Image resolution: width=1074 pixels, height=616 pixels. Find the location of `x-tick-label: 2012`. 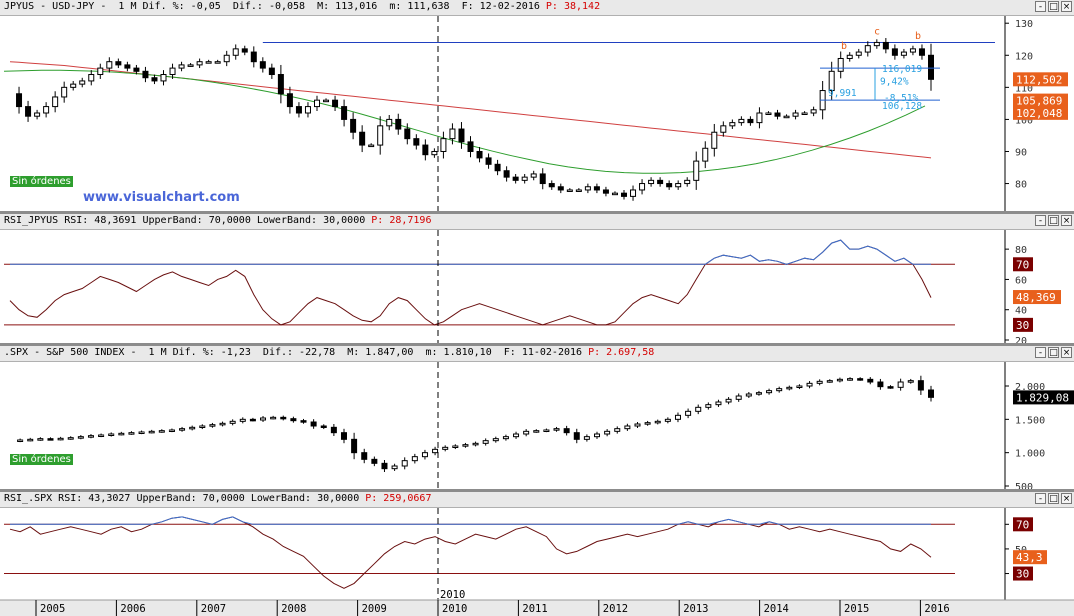

x-tick-label: 2012 is located at coordinates (615, 609).